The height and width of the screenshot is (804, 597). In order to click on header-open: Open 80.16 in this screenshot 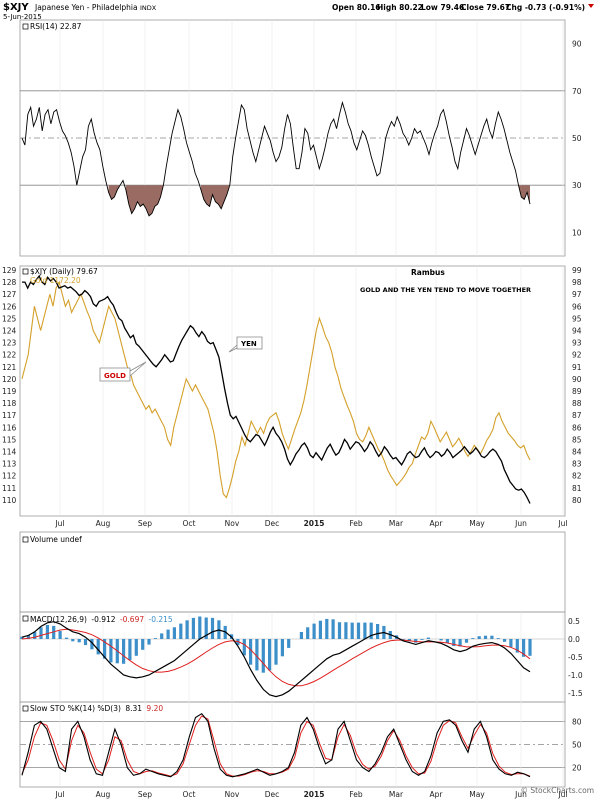, I will do `click(356, 7)`.